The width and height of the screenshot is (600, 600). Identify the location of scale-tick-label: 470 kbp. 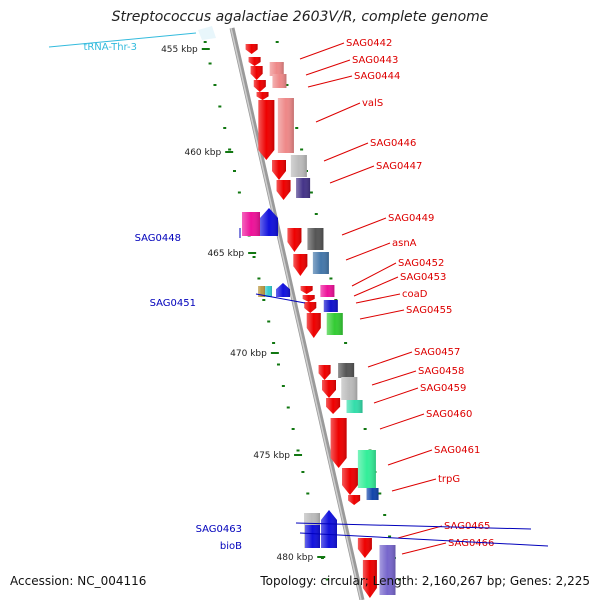
(248, 354).